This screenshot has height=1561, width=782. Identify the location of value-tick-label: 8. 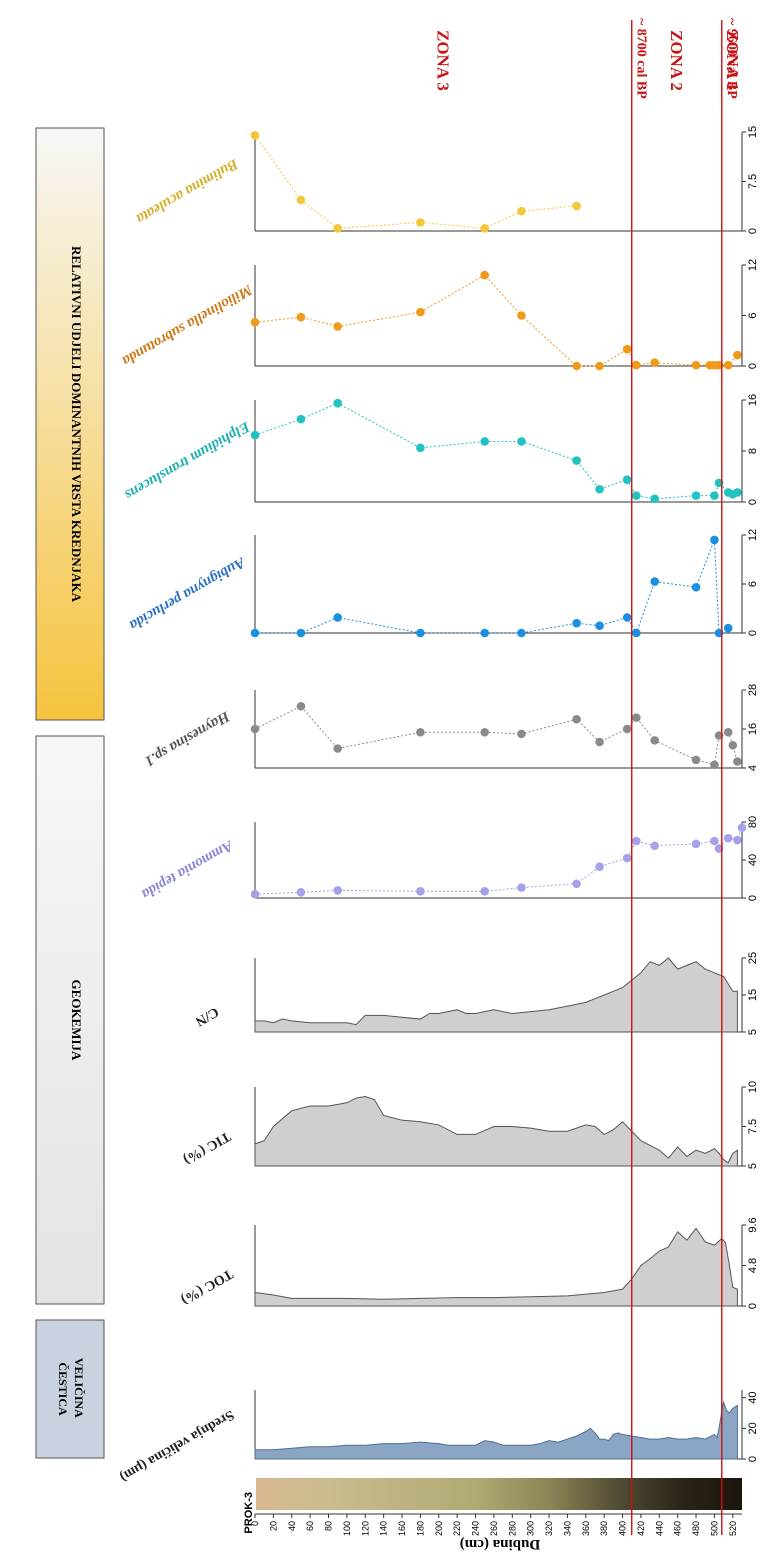
(753, 451).